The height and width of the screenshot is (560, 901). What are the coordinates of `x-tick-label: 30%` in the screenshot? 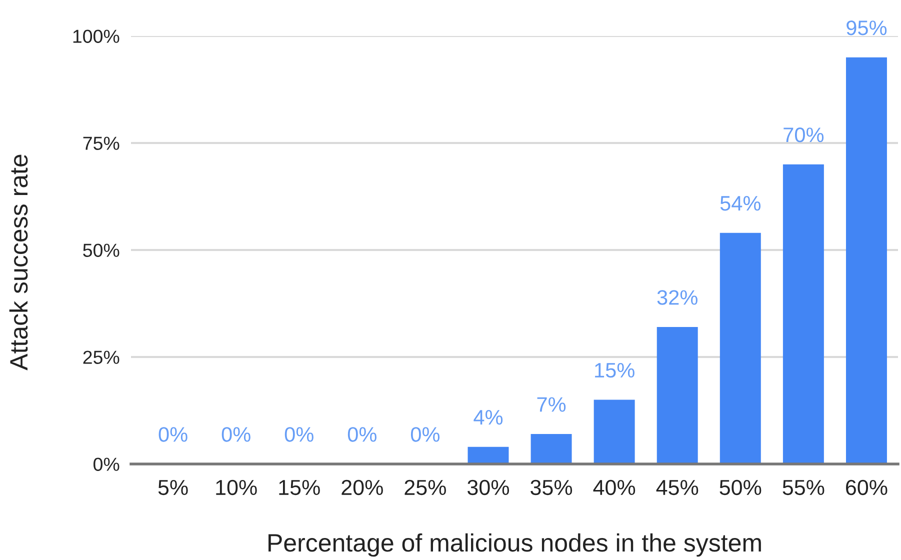 It's located at (489, 488).